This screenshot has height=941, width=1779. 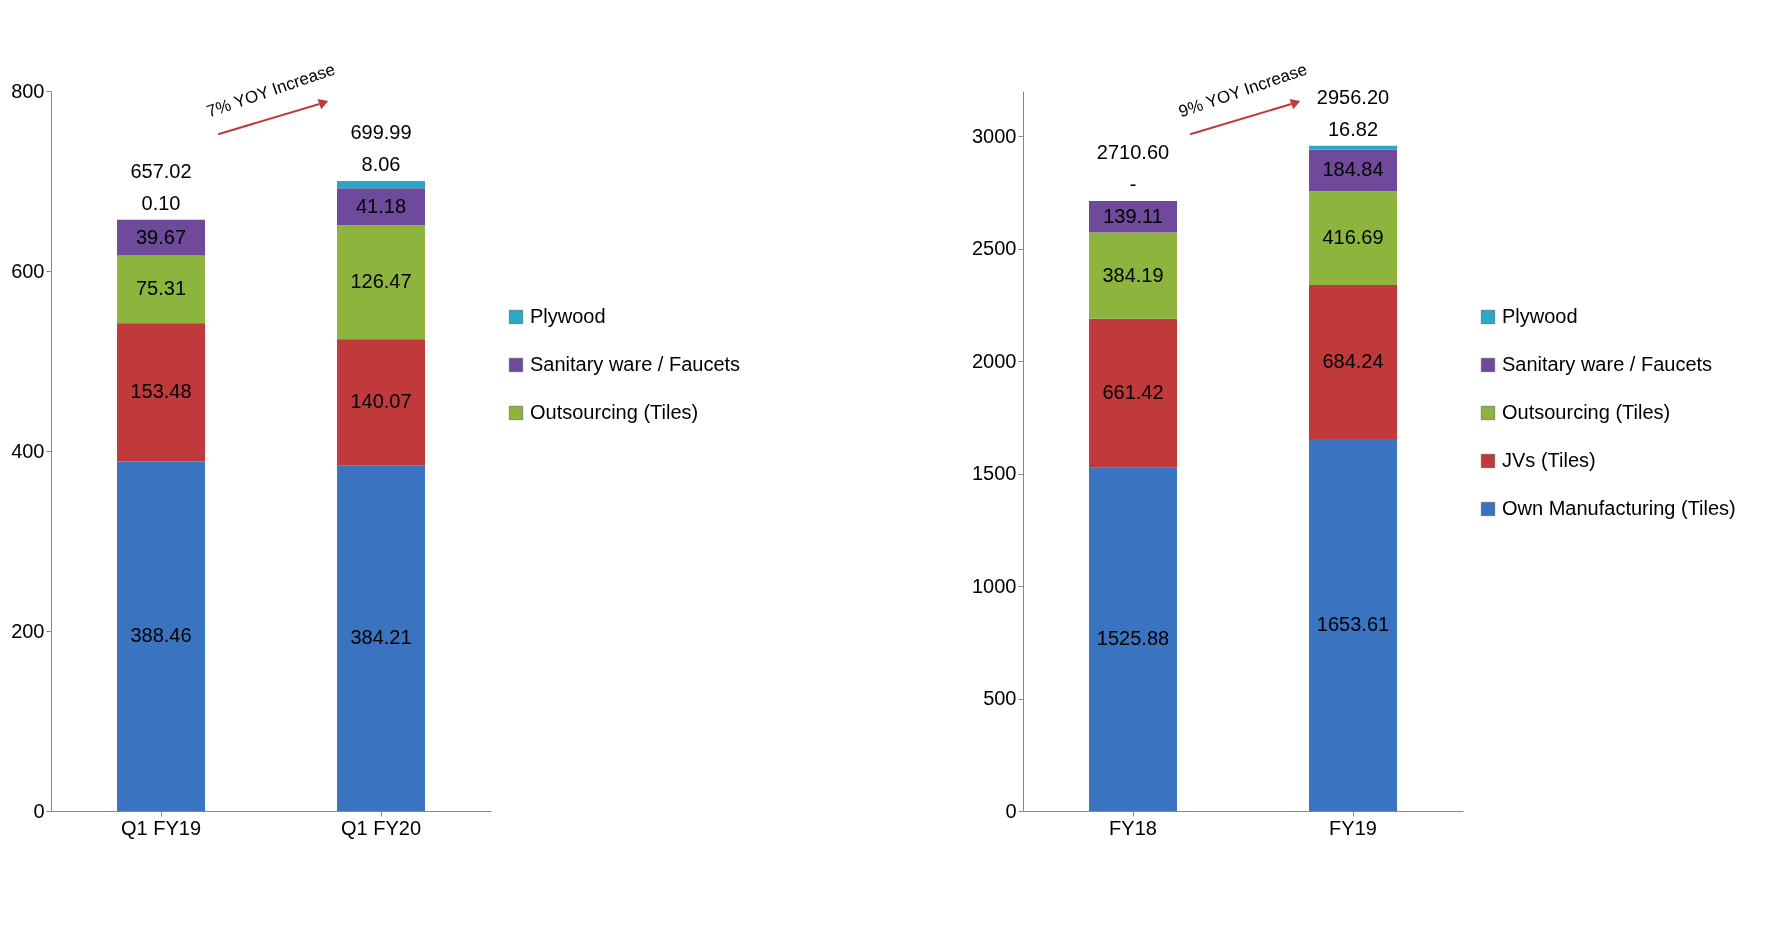 I want to click on x-tick-label: Q1 FY20, so click(x=381, y=827).